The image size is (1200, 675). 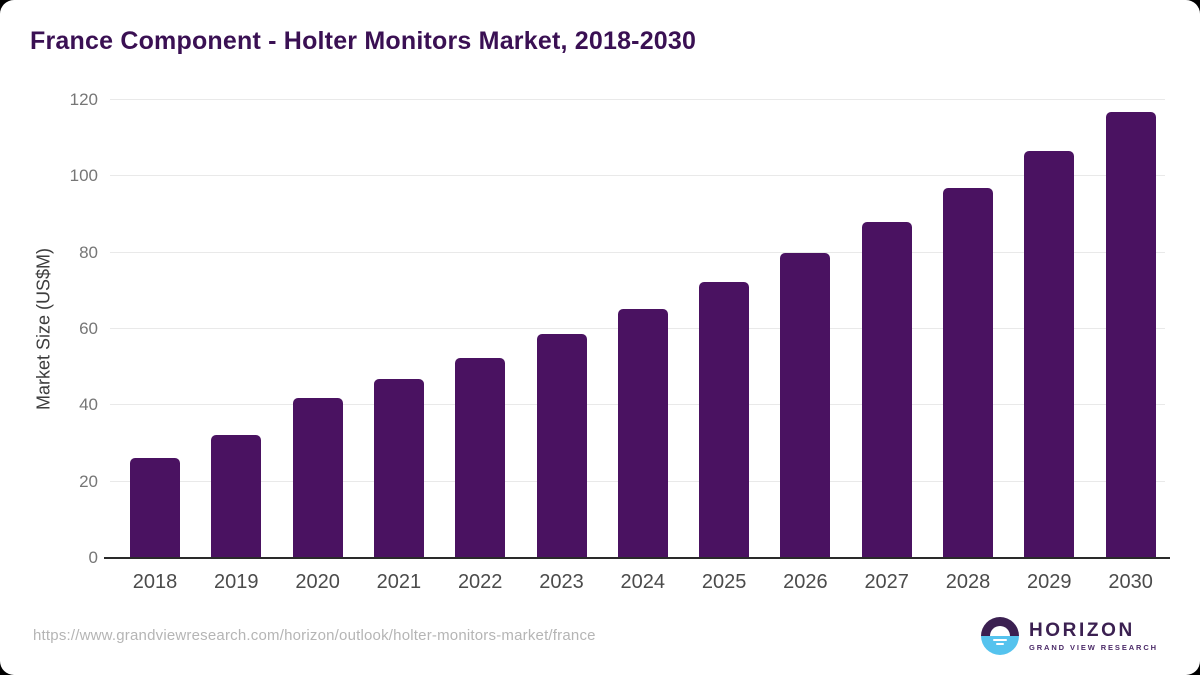 What do you see at coordinates (88, 481) in the screenshot?
I see `y-tick-label-20: 20` at bounding box center [88, 481].